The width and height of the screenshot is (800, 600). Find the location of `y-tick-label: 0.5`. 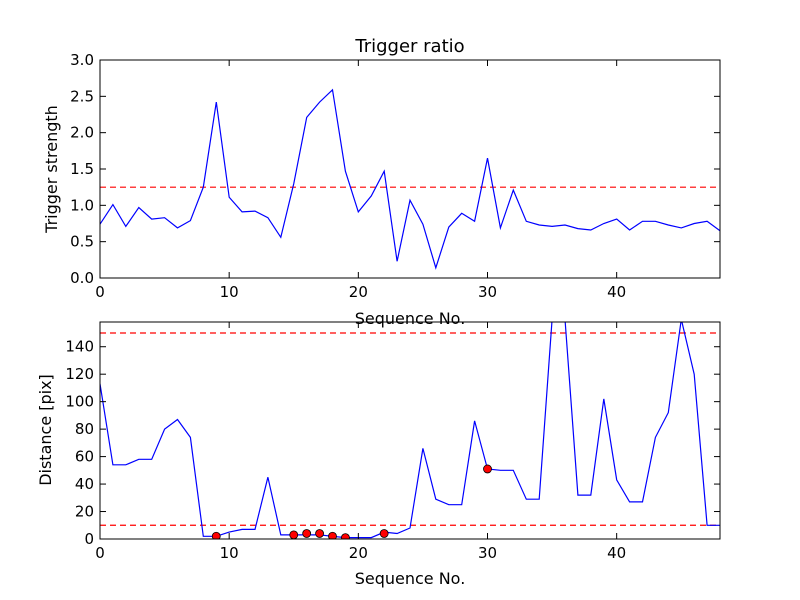

y-tick-label: 0.5 is located at coordinates (82, 242).